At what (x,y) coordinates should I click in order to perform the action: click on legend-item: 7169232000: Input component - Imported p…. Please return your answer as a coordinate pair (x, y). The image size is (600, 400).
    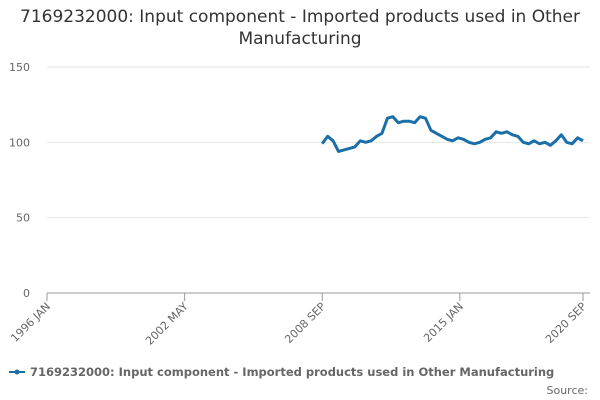
    Looking at the image, I should click on (281, 372).